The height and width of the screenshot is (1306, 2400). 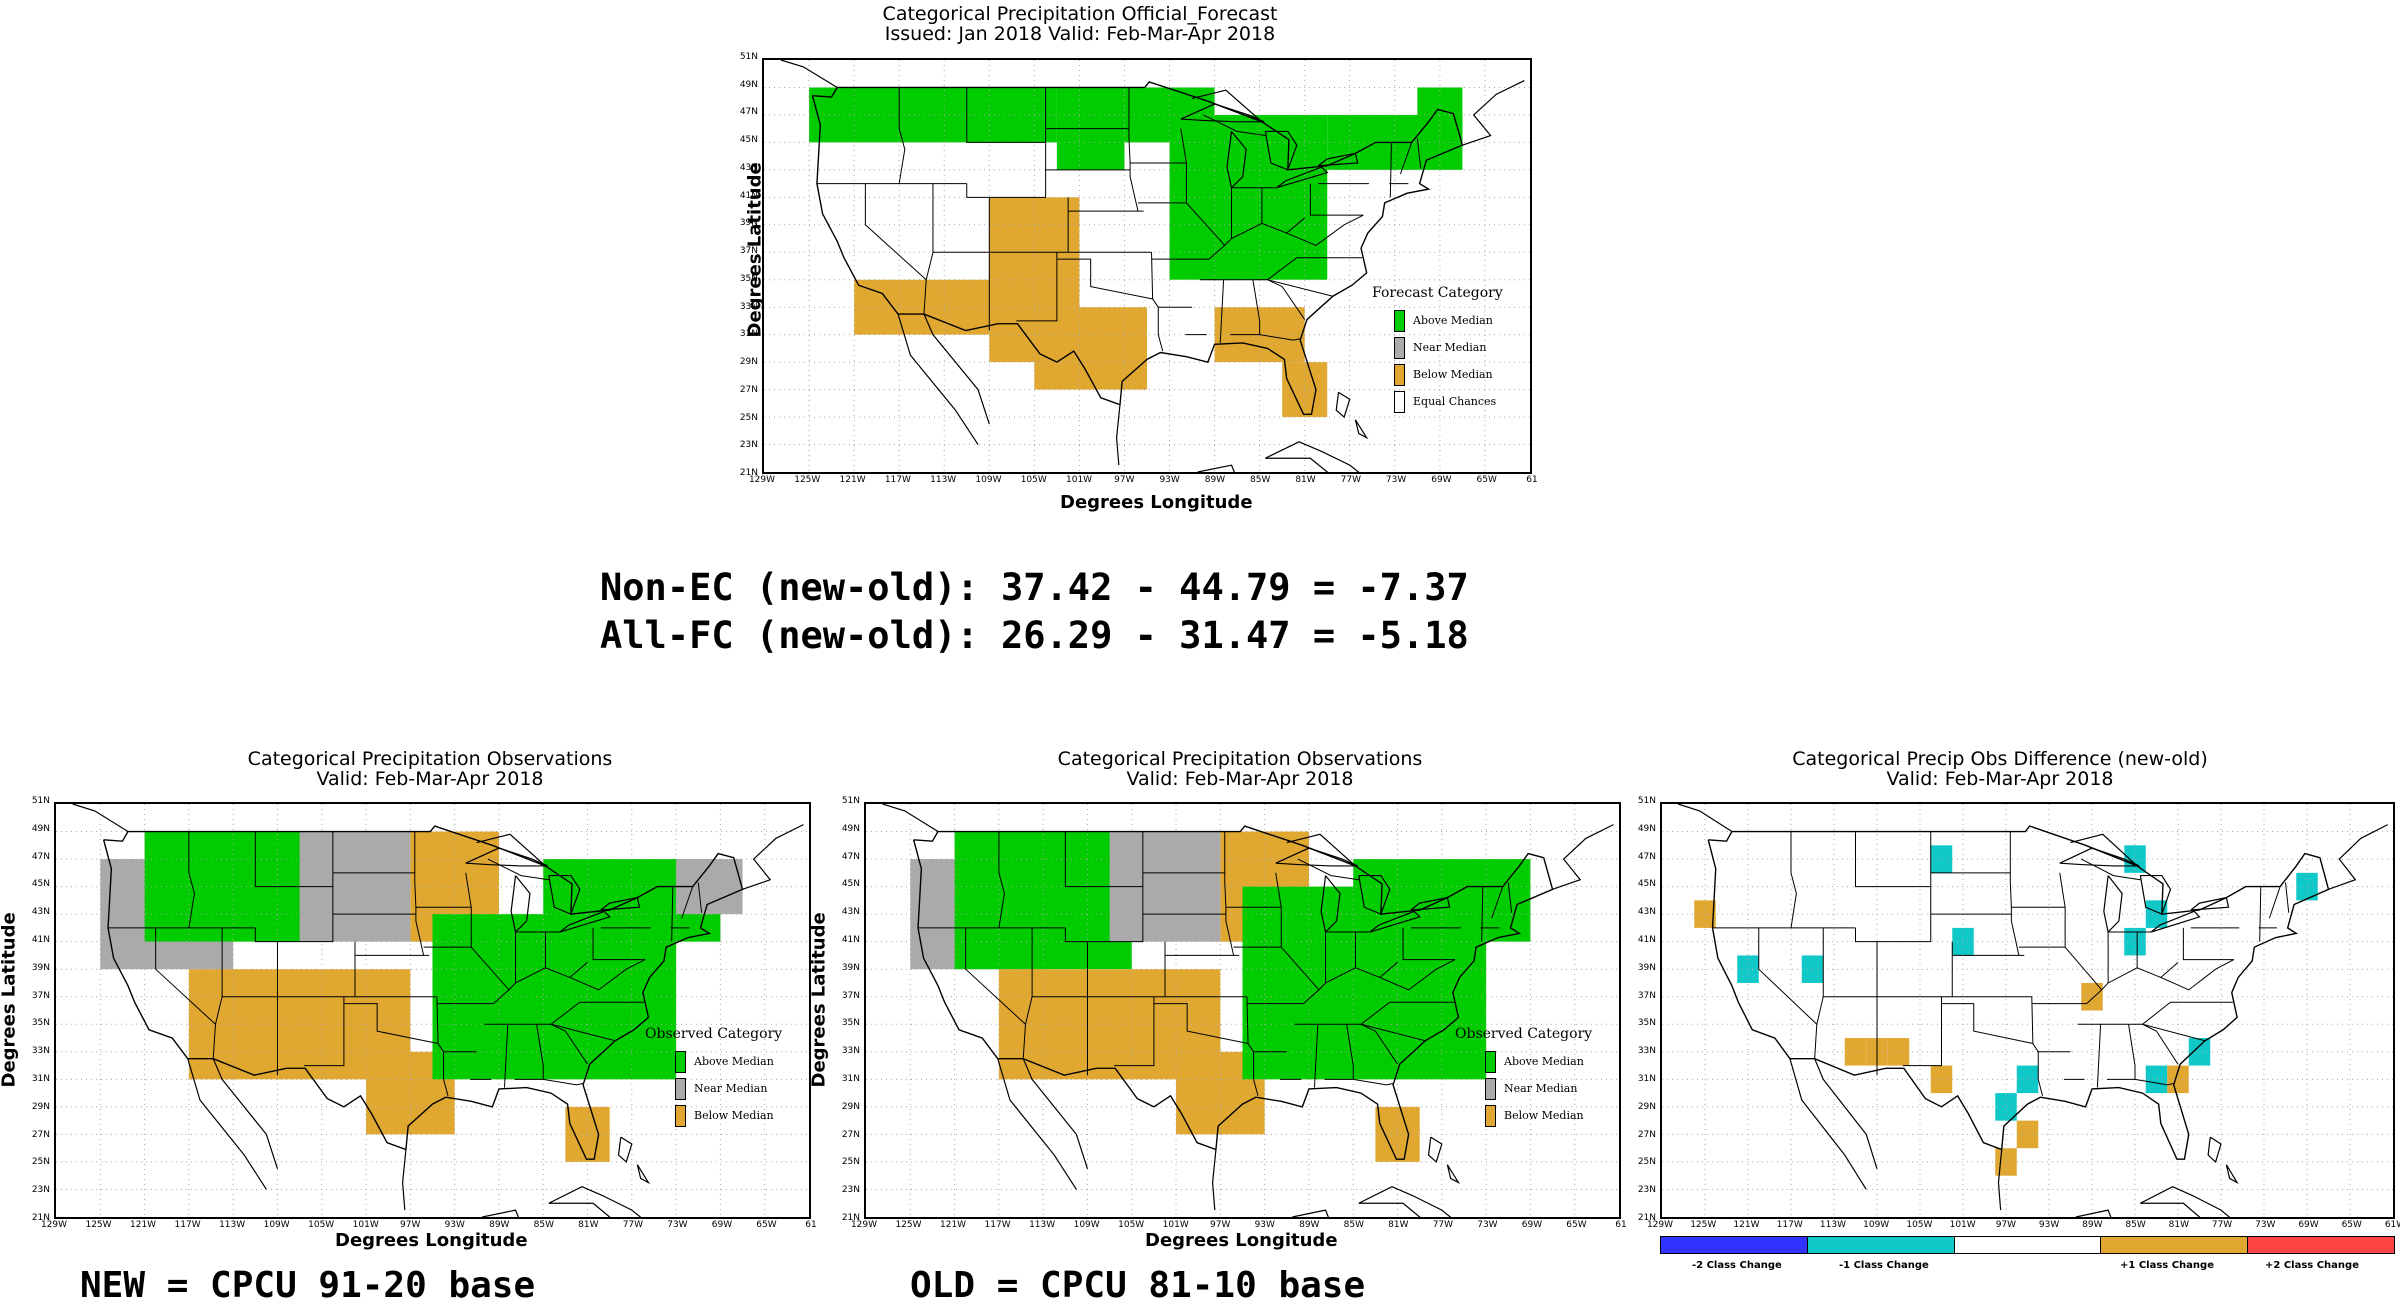 What do you see at coordinates (2358, 857) in the screenshot?
I see `obs-diff-canada-coast` at bounding box center [2358, 857].